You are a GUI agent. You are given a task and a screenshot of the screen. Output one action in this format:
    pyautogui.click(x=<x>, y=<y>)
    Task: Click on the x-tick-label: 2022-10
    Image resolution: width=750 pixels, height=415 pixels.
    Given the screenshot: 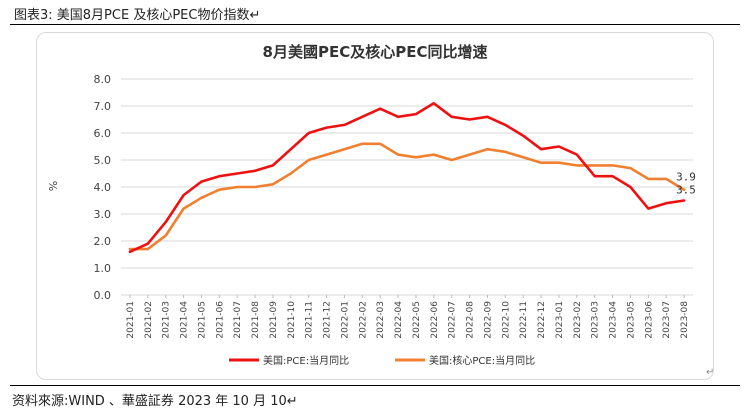 What is the action you would take?
    pyautogui.click(x=506, y=320)
    